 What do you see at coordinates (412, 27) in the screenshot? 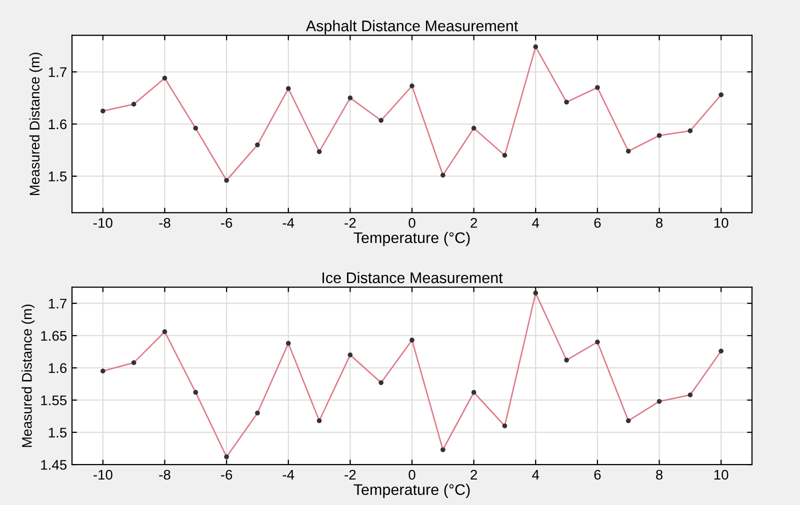
I see `chart-title: Asphalt Distance Measurement` at bounding box center [412, 27].